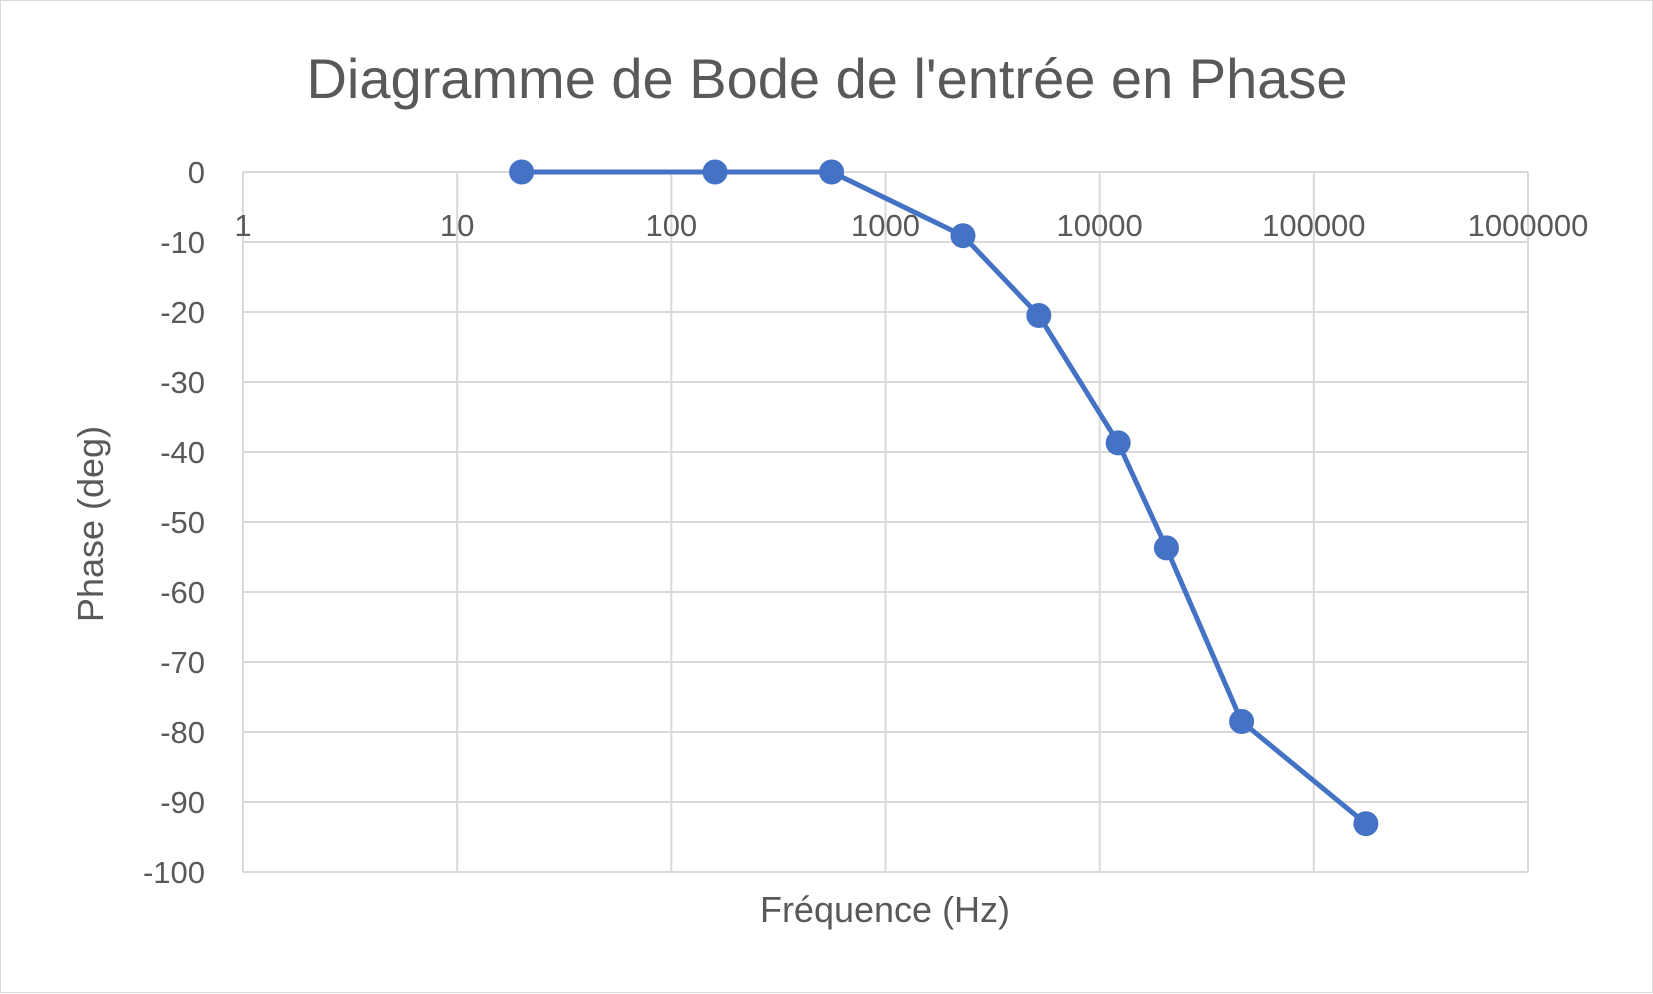  What do you see at coordinates (182, 732) in the screenshot?
I see `y-tick-label: -80` at bounding box center [182, 732].